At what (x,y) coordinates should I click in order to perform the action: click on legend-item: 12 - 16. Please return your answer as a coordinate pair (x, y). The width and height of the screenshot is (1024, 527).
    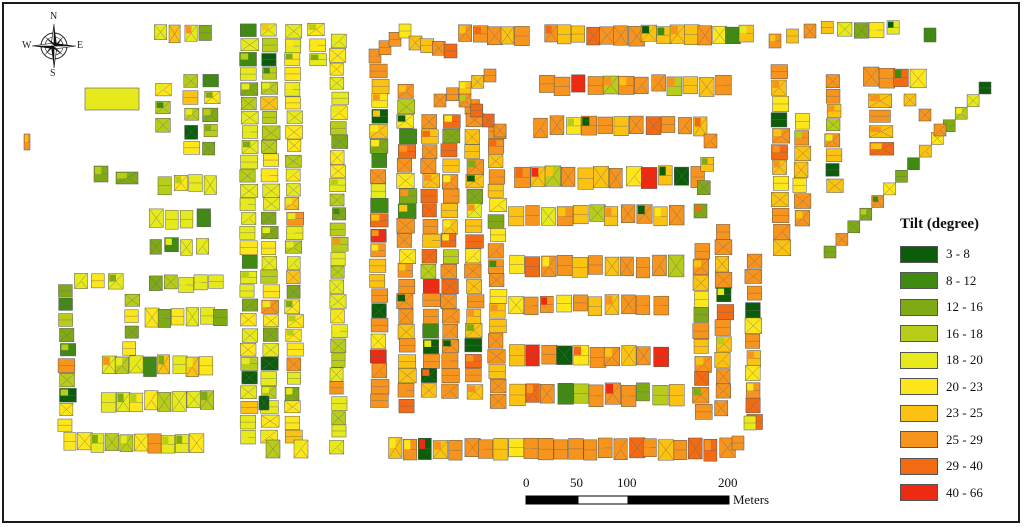
    Looking at the image, I should click on (959, 307).